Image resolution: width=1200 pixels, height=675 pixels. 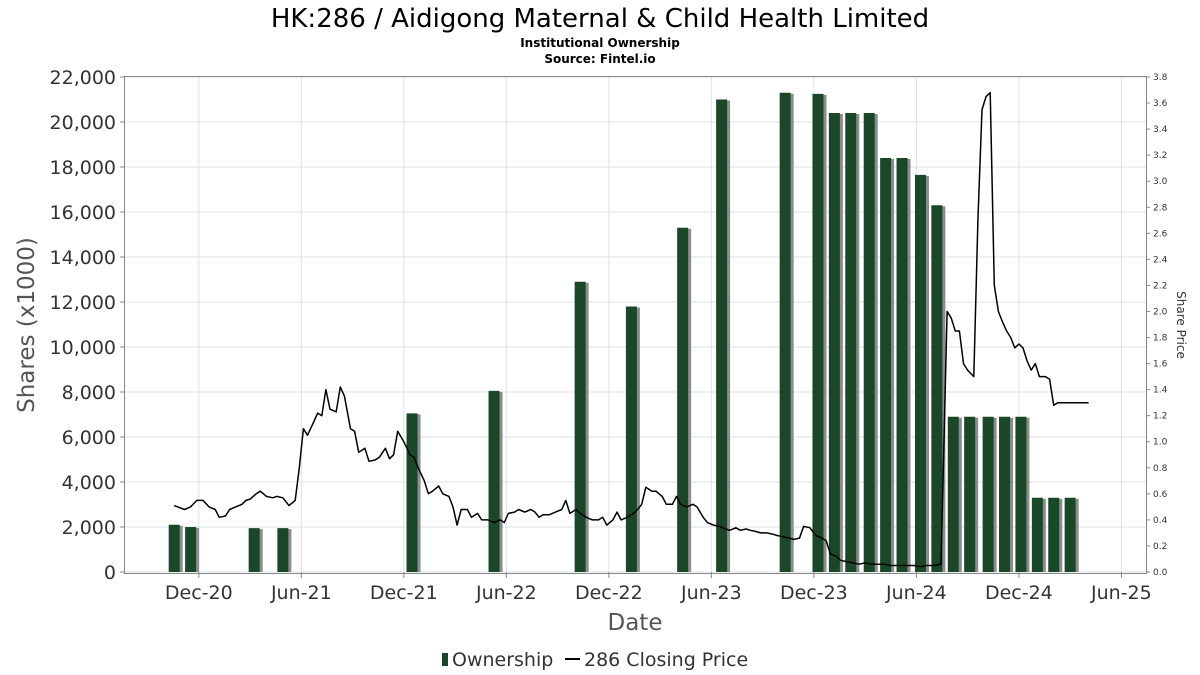 I want to click on x-tick-label: Dec-20, so click(x=199, y=593).